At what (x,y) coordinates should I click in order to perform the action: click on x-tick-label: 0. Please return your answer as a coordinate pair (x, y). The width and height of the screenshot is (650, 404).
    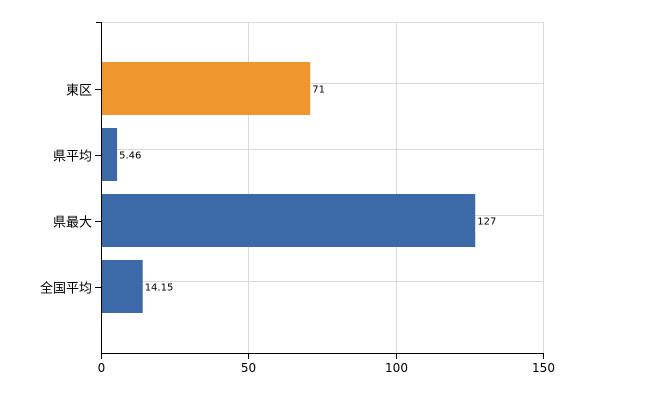
    Looking at the image, I should click on (102, 368).